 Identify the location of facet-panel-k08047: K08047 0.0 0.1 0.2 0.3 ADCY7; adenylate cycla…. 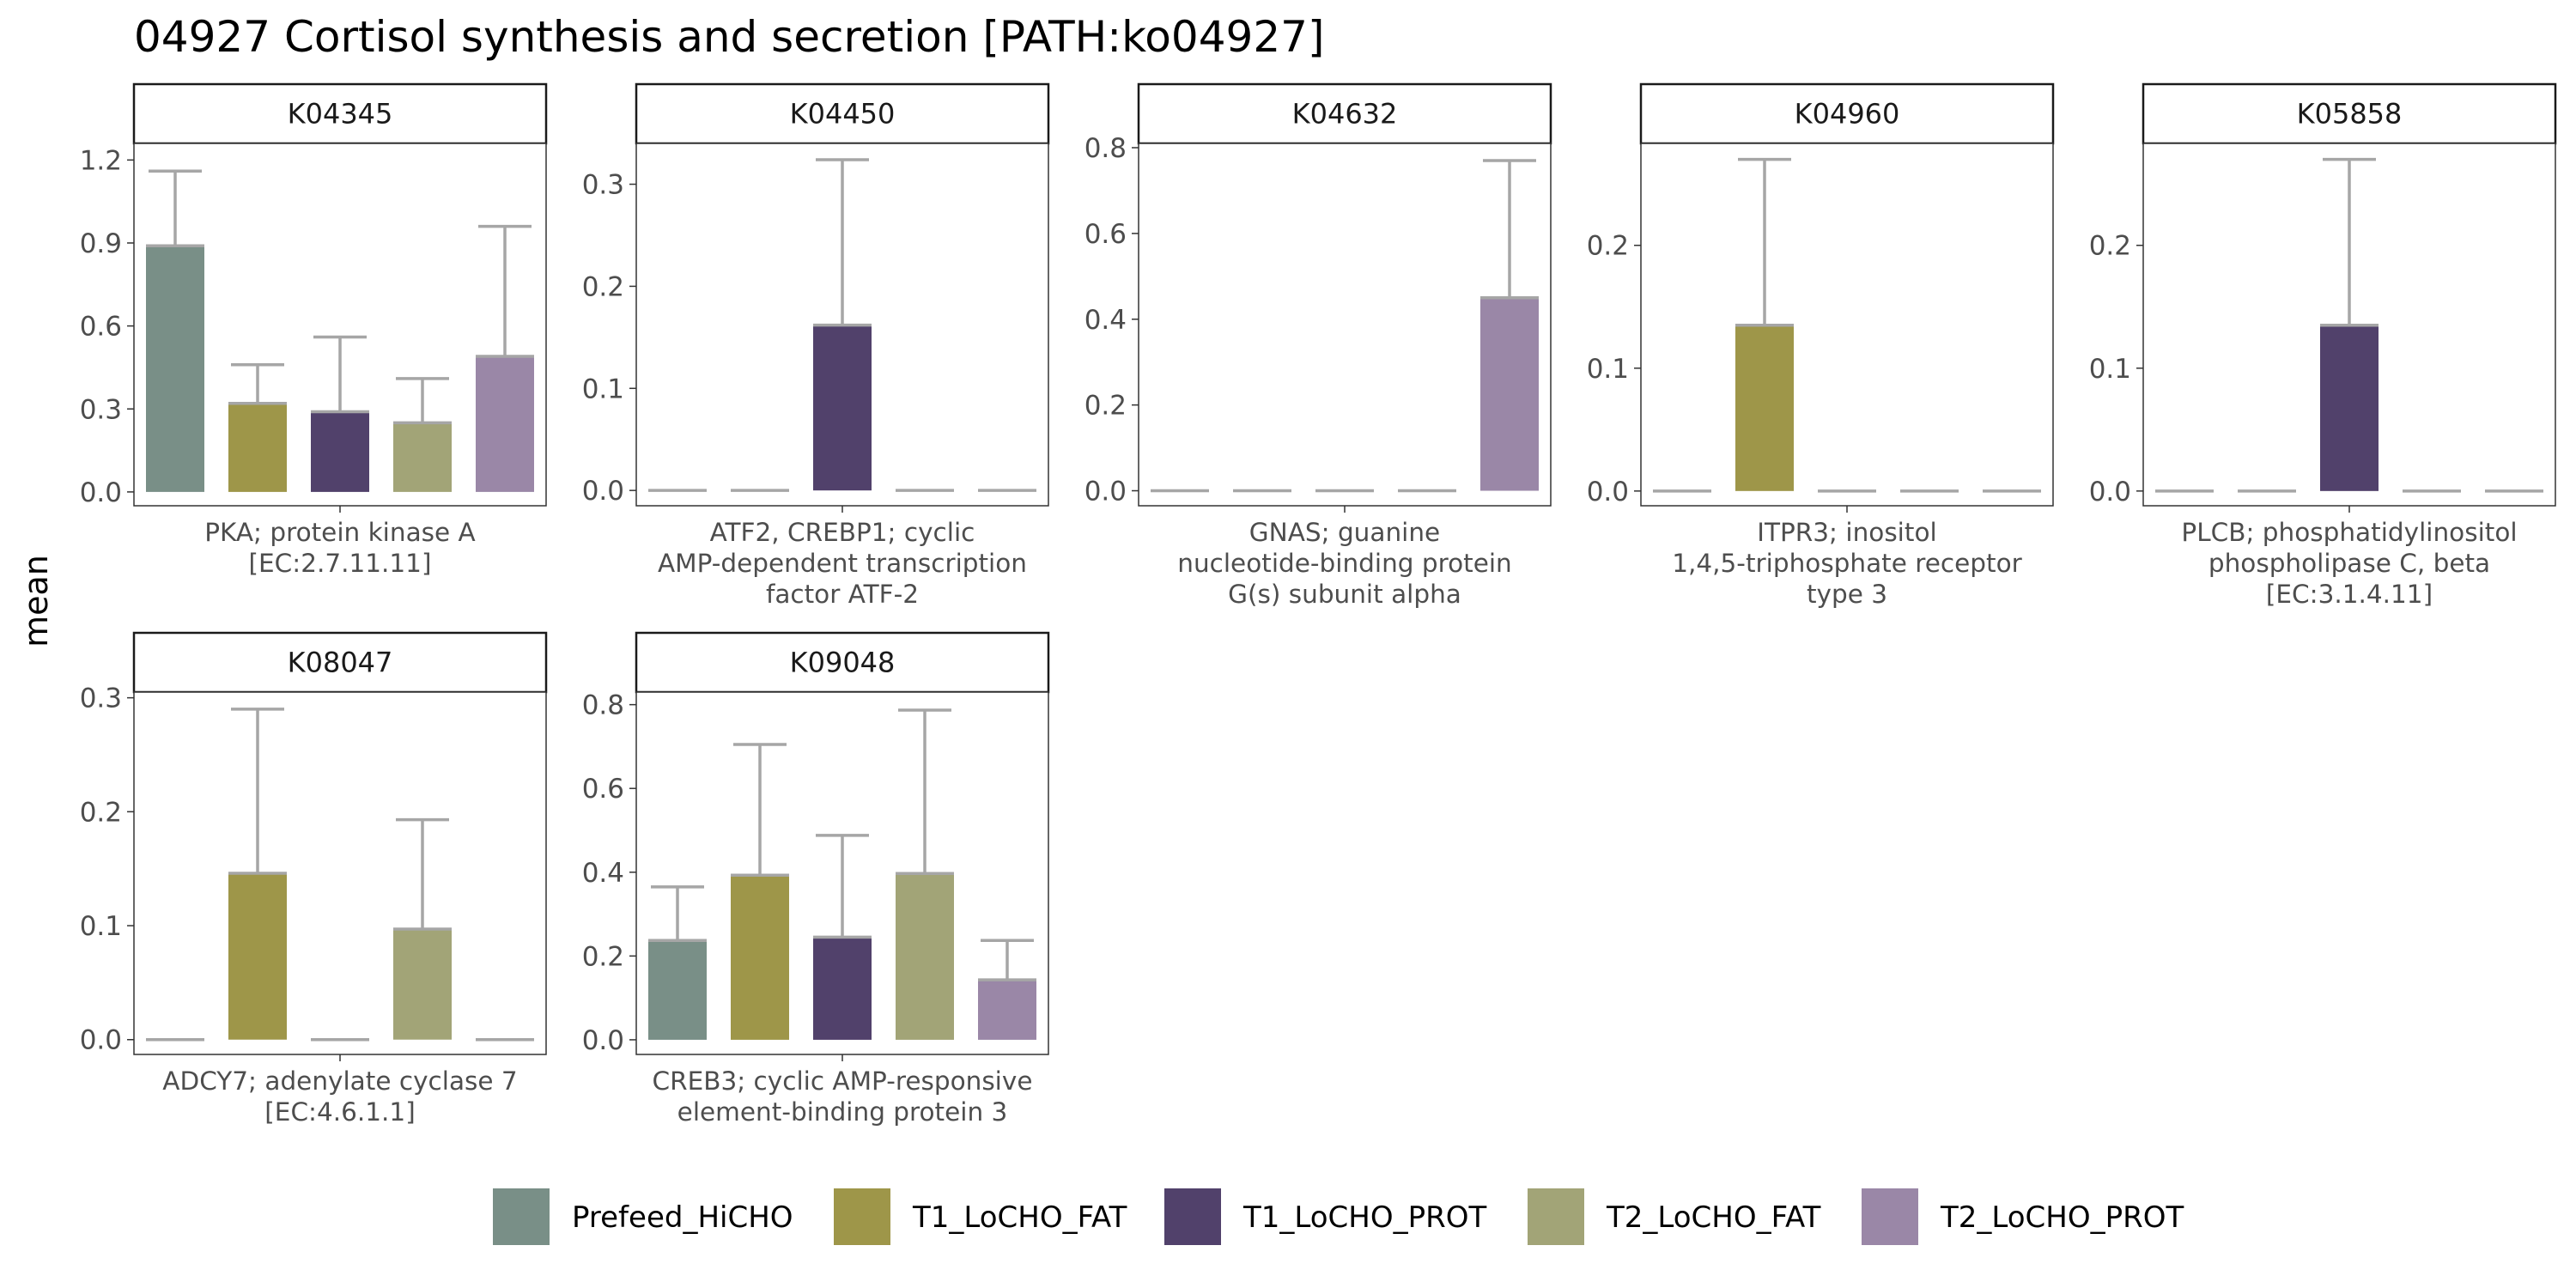
(314, 879).